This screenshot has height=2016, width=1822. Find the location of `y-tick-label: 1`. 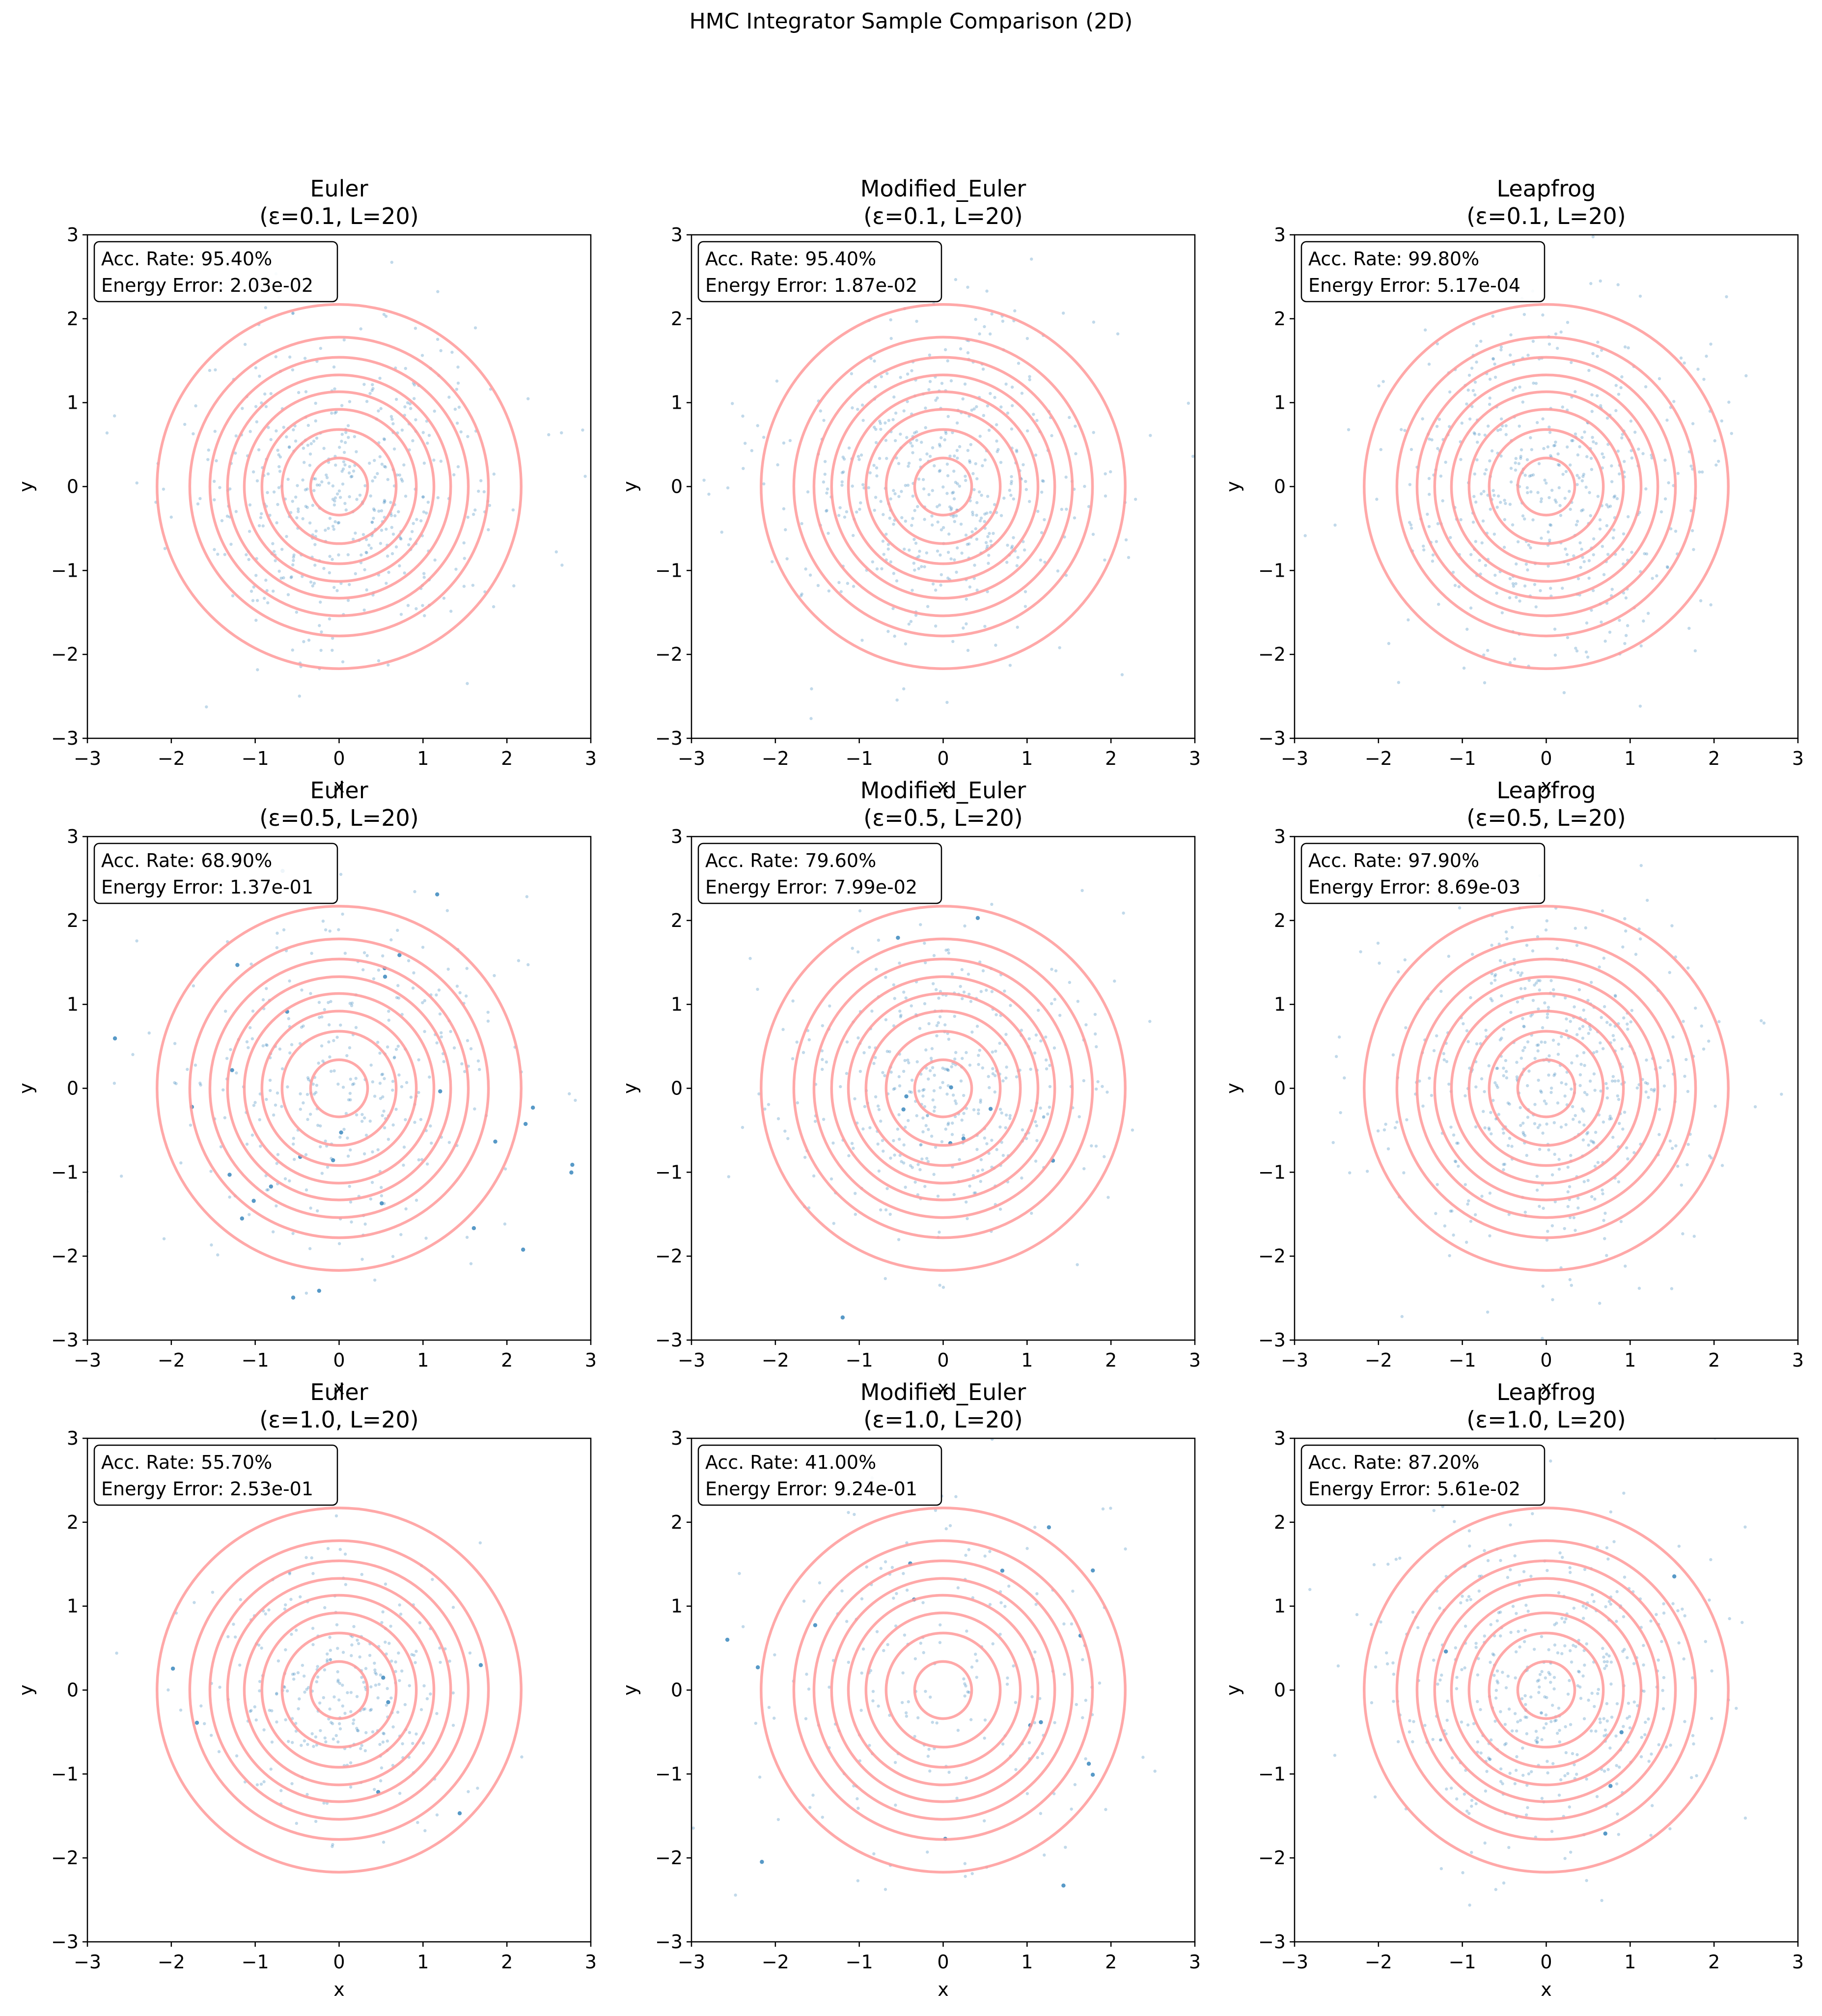

y-tick-label: 1 is located at coordinates (677, 1606).